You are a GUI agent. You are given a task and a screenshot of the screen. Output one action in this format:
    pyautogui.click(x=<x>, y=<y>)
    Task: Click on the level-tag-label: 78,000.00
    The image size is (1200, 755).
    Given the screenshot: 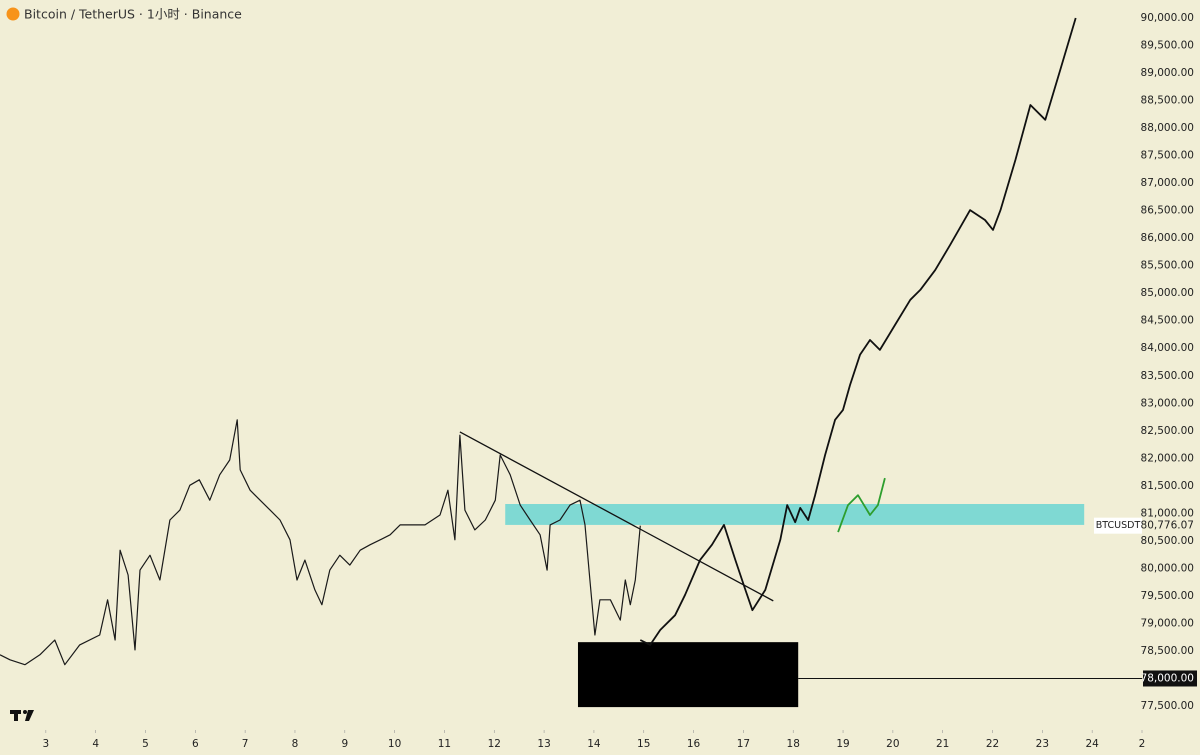 What is the action you would take?
    pyautogui.click(x=1167, y=678)
    